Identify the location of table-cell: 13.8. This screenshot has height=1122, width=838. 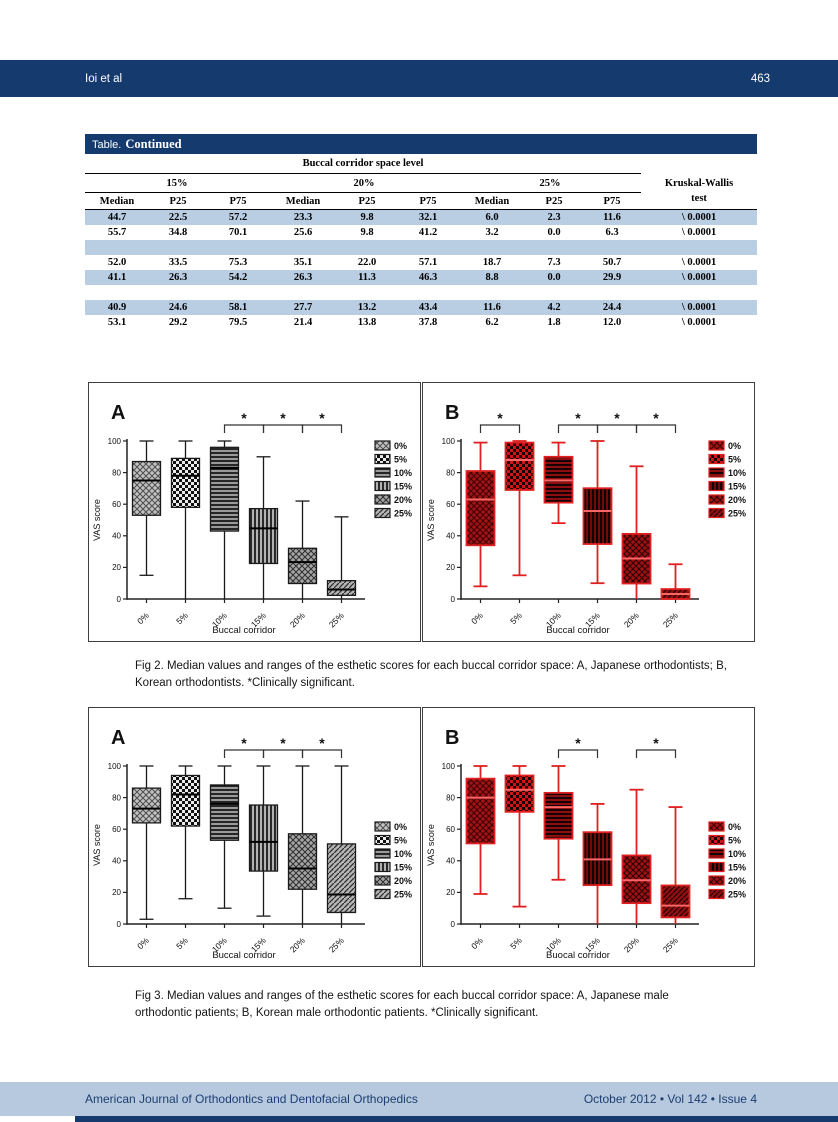
(367, 322).